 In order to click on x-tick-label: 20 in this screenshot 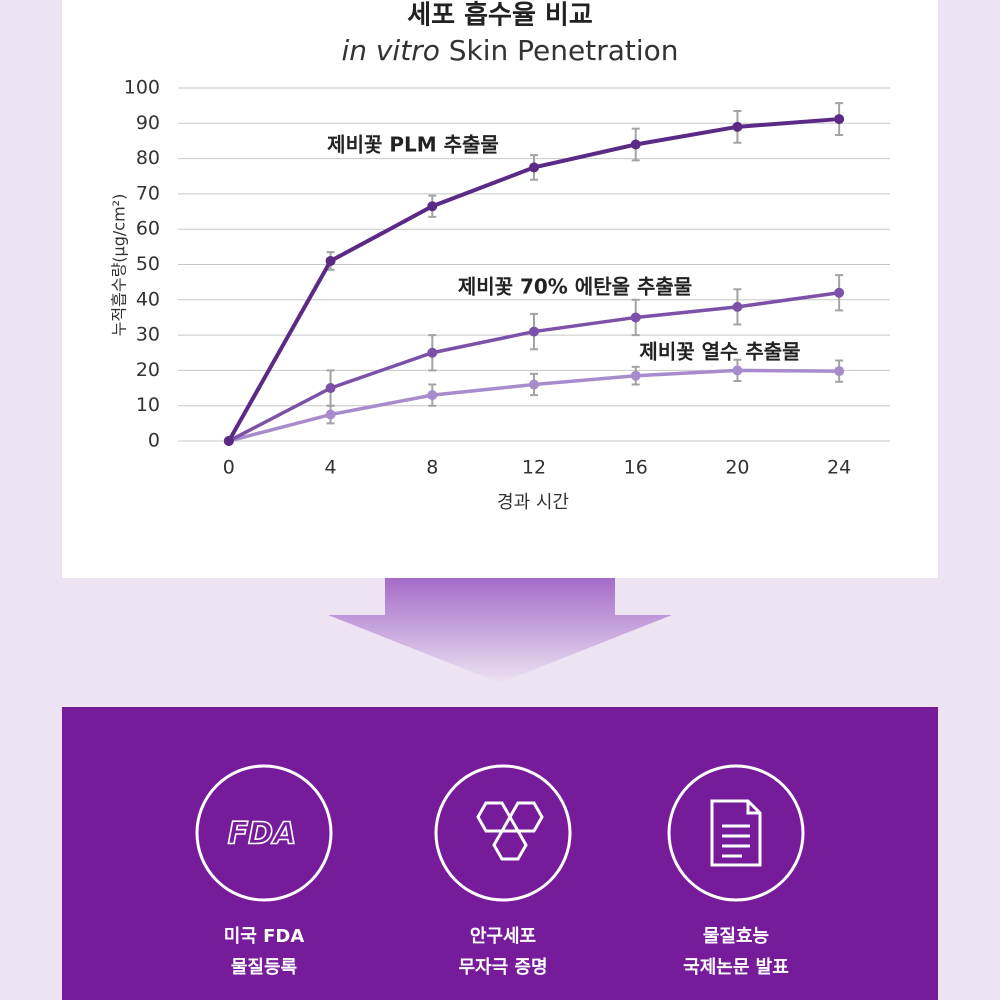, I will do `click(737, 468)`.